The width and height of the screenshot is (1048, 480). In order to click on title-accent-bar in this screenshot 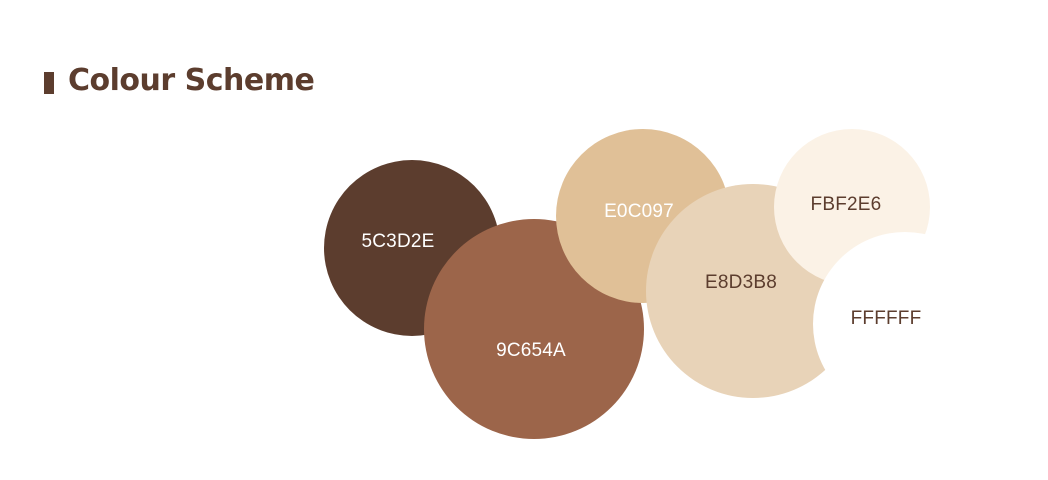, I will do `click(49, 83)`.